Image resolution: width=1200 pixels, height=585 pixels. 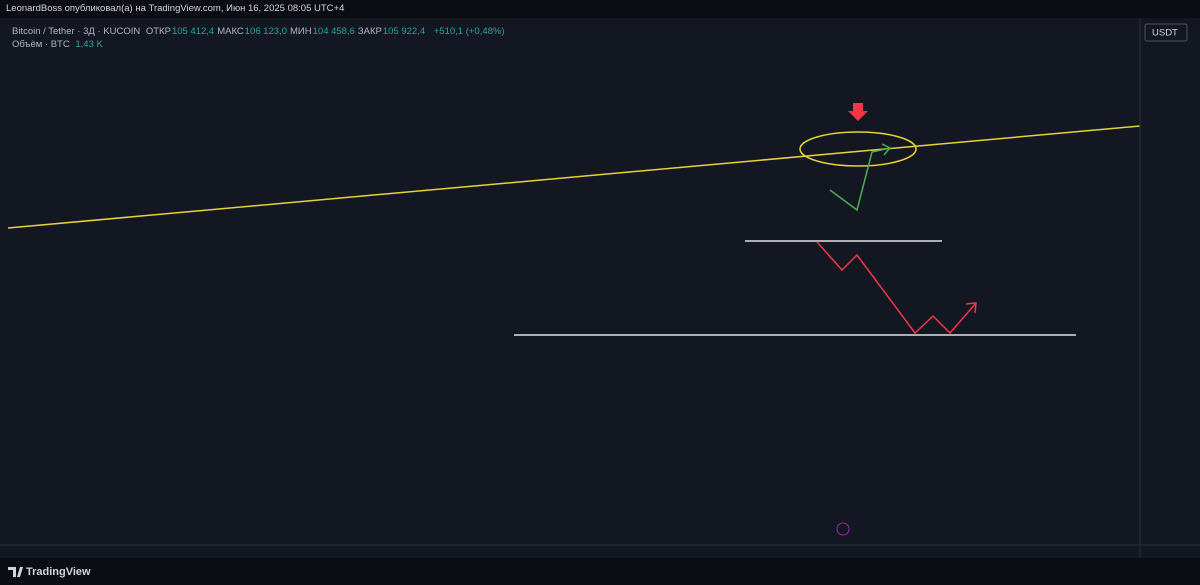 What do you see at coordinates (404, 31) in the screenshot?
I see `ohlc-value: 105 922,4` at bounding box center [404, 31].